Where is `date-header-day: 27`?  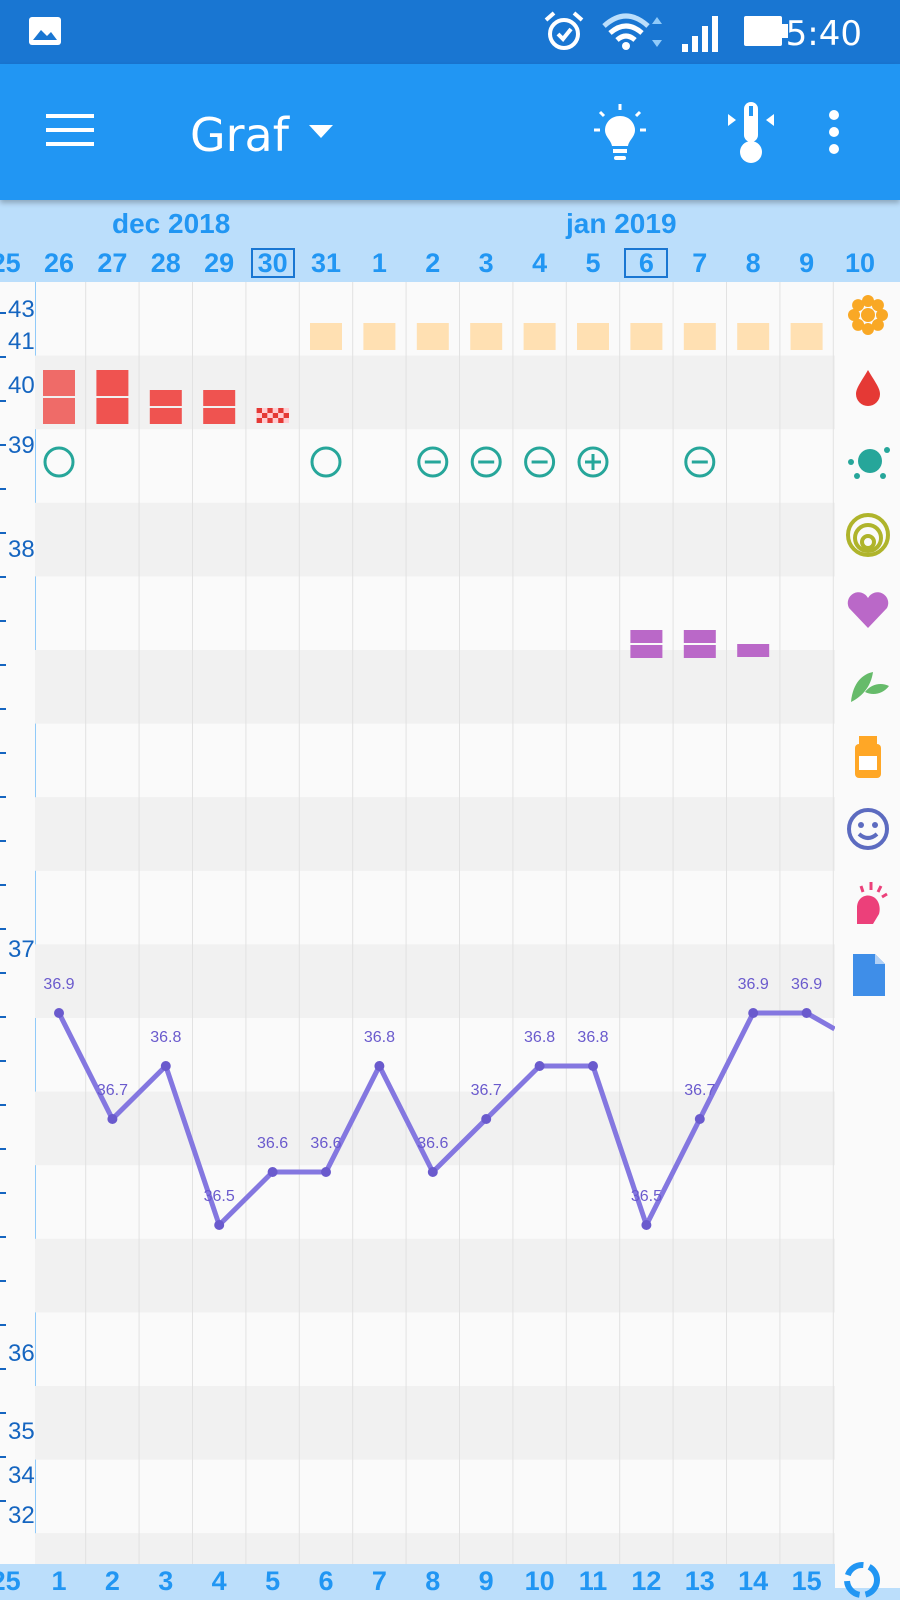
date-header-day: 27 is located at coordinates (112, 263).